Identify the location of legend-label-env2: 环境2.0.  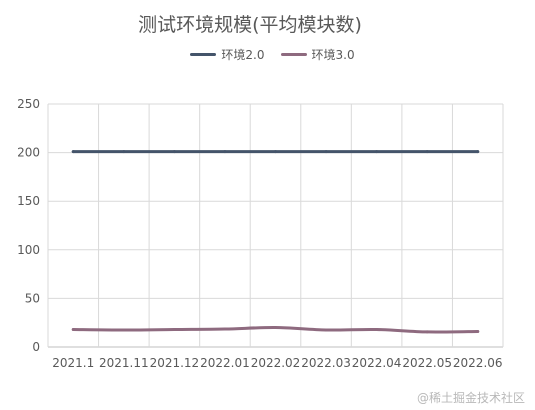
(243, 55).